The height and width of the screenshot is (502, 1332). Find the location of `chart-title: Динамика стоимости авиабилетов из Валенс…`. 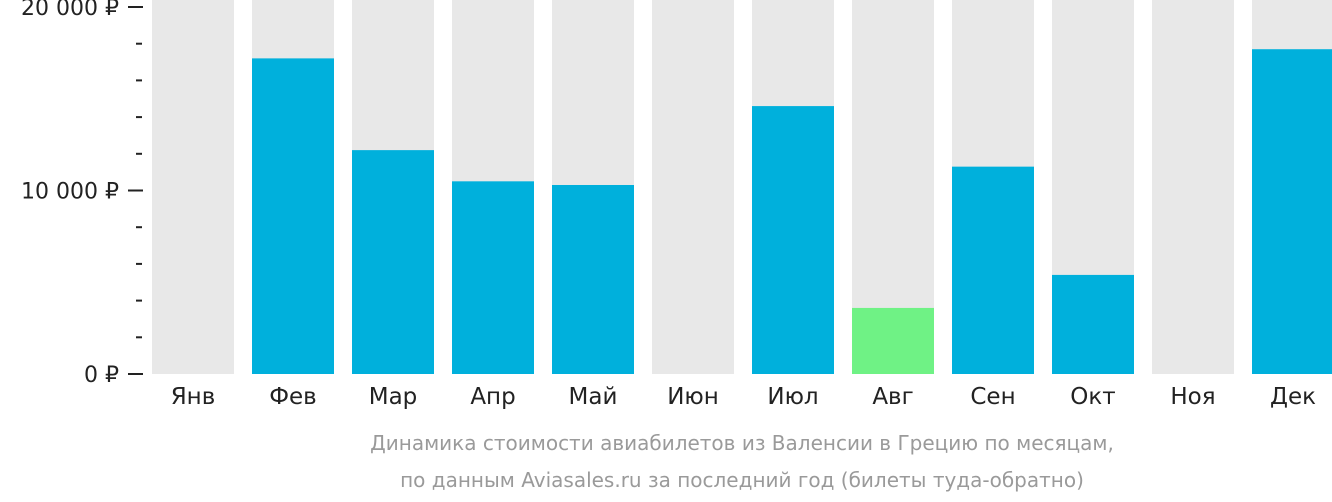

chart-title: Динамика стоимости авиабилетов из Валенс… is located at coordinates (742, 443).